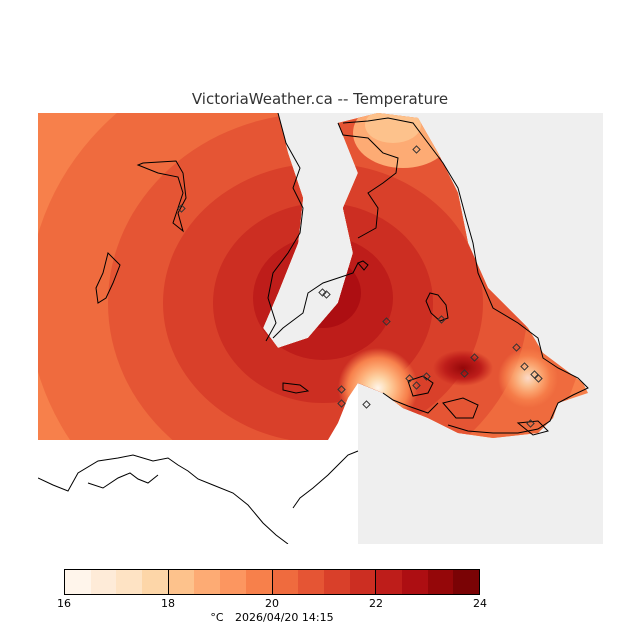 The image size is (640, 640). Describe the element at coordinates (217, 617) in the screenshot. I see `unit-label: °C` at that location.